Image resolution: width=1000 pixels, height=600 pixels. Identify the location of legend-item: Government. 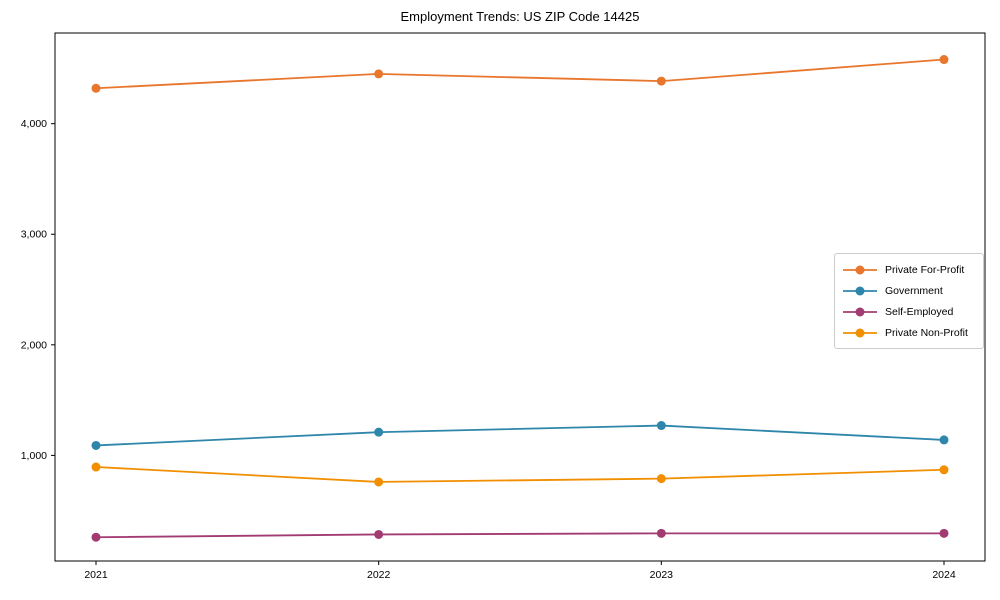
(908, 290).